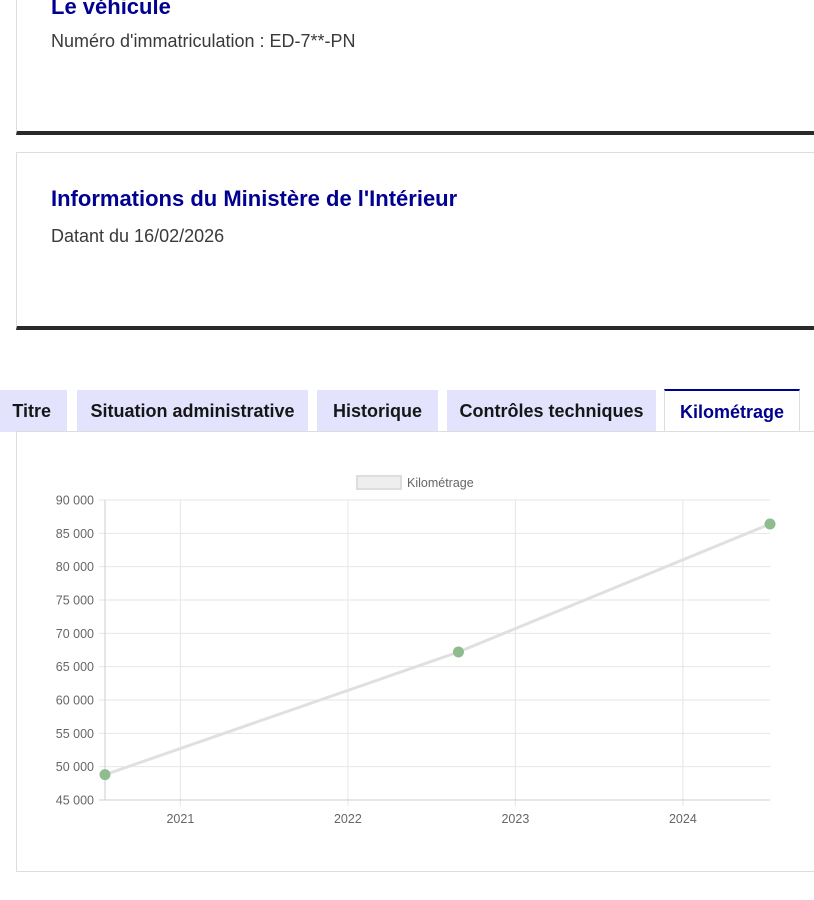  Describe the element at coordinates (75, 567) in the screenshot. I see `y-tick-label: 80 000` at that location.